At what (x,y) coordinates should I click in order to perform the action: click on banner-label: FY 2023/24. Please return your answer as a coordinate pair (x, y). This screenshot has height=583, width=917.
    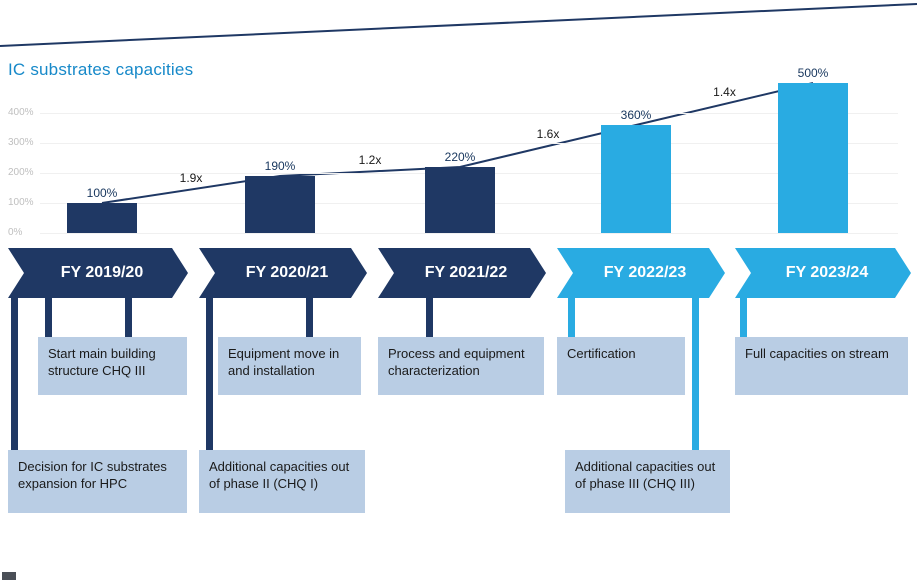
    Looking at the image, I should click on (827, 272).